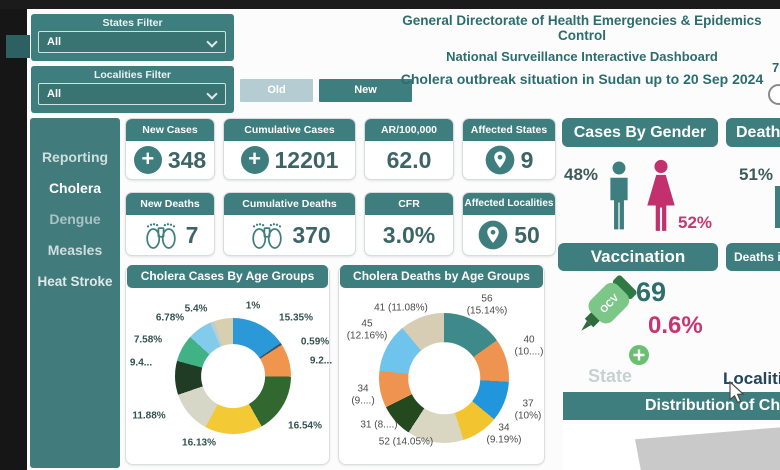 This screenshot has width=780, height=470. Describe the element at coordinates (276, 90) in the screenshot. I see `old-button: Old` at that location.